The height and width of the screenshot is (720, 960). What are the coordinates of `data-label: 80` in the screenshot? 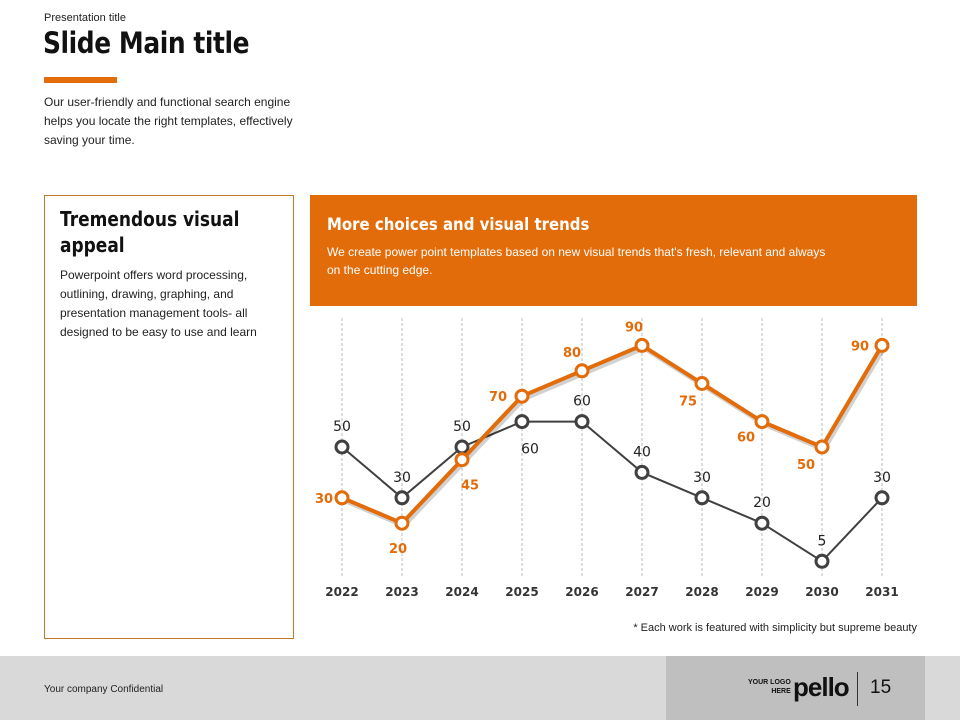 It's located at (572, 353).